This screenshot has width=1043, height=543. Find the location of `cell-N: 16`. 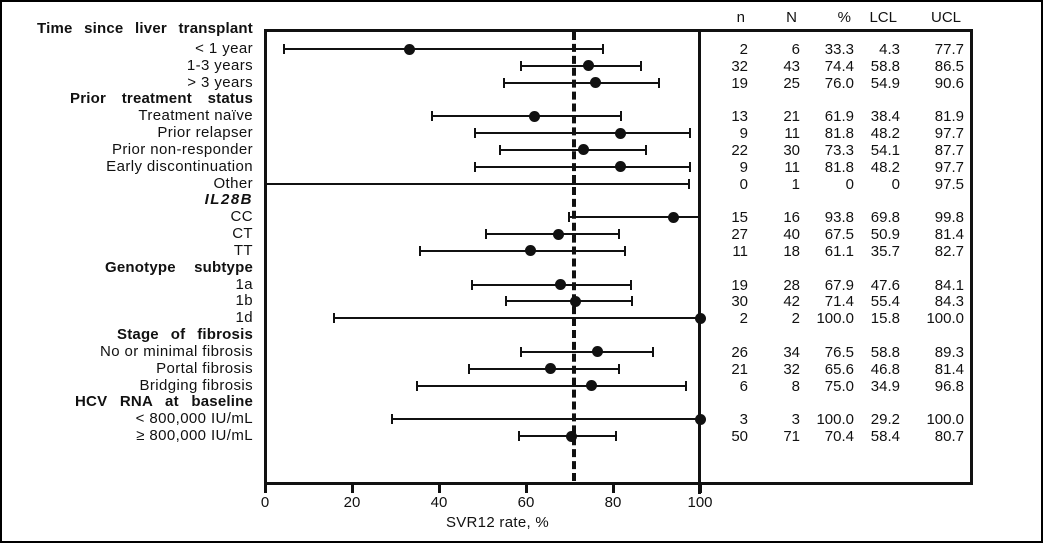

cell-N: 16 is located at coordinates (791, 218).